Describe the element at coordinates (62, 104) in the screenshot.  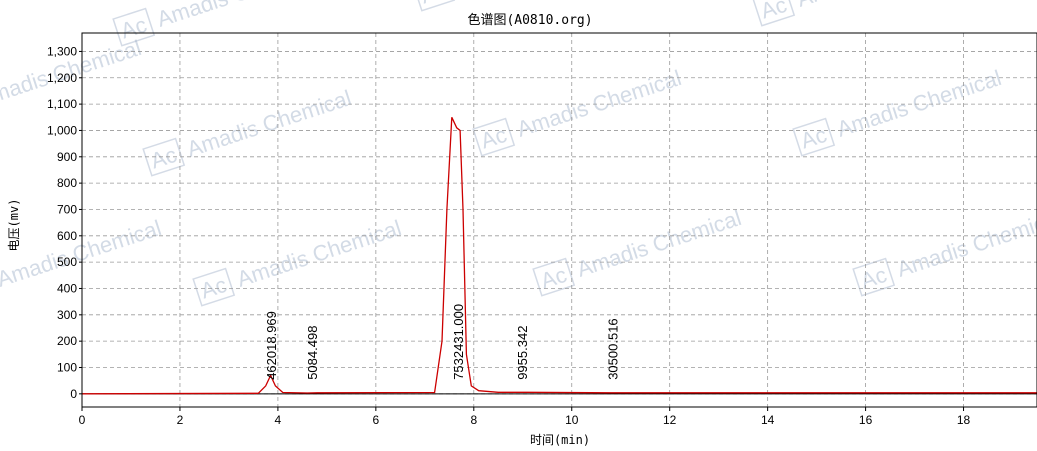
I see `y-tick-label: 1,100` at that location.